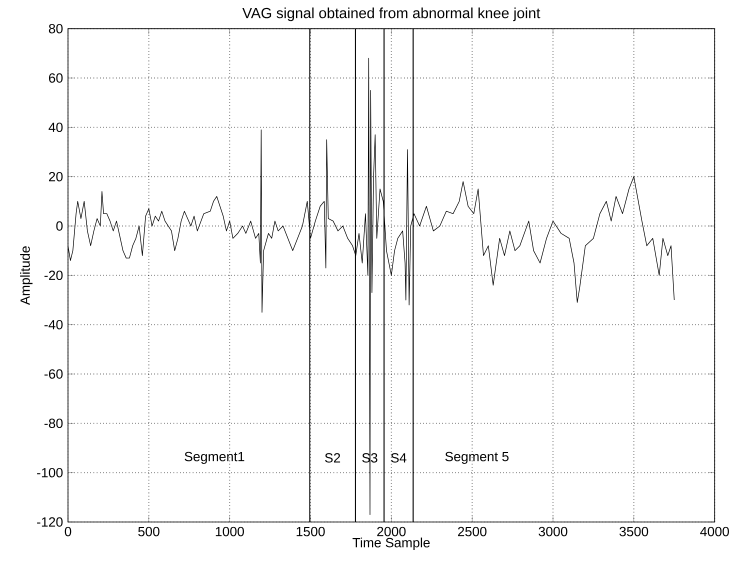 This screenshot has width=732, height=562. Describe the element at coordinates (398, 458) in the screenshot. I see `annotation: S4` at that location.